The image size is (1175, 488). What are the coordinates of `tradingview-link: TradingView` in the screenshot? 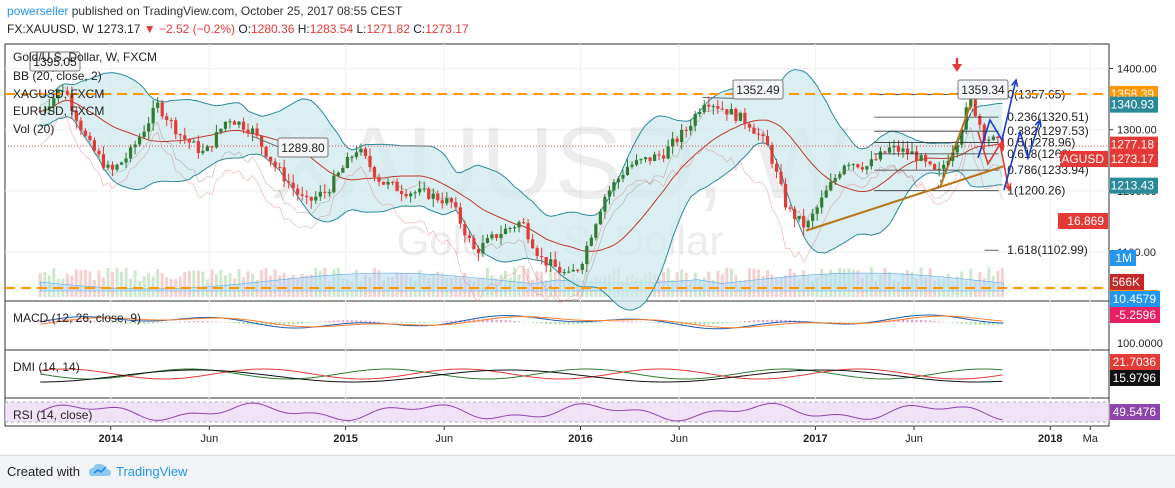 It's located at (152, 471).